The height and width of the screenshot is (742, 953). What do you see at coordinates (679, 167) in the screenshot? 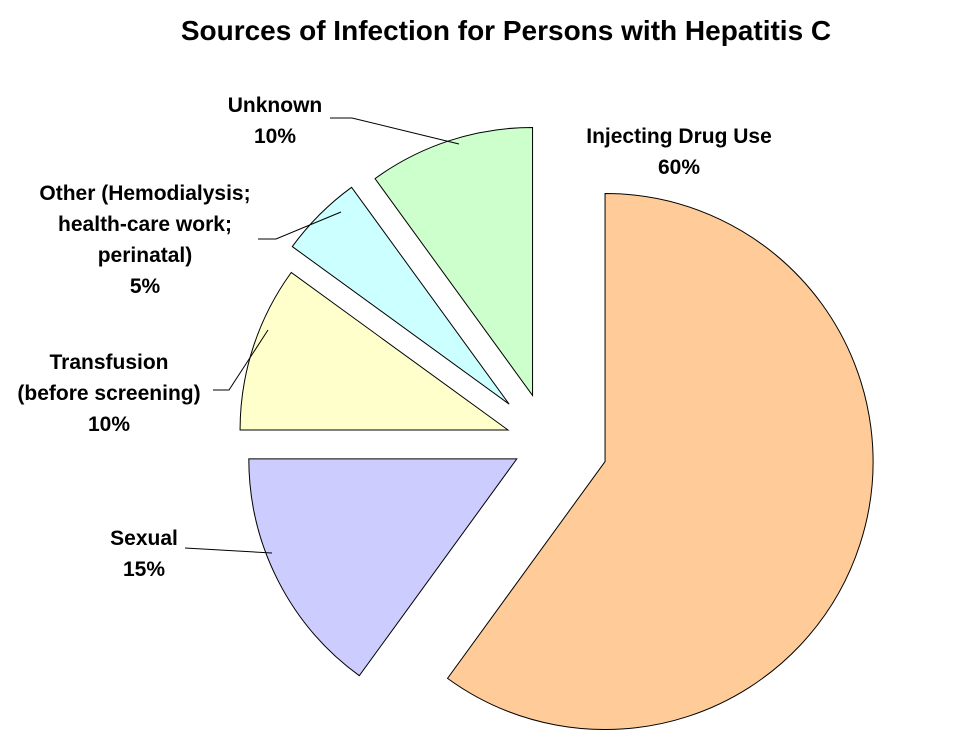
I see `slice-percent-label-1: 60%` at bounding box center [679, 167].